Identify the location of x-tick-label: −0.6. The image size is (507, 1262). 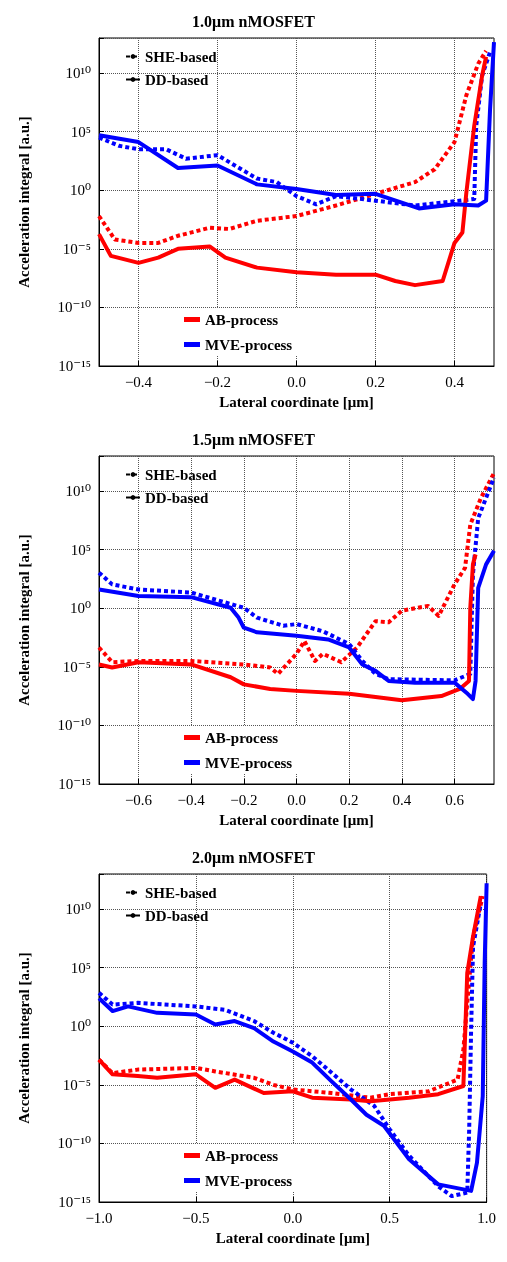
(138, 799).